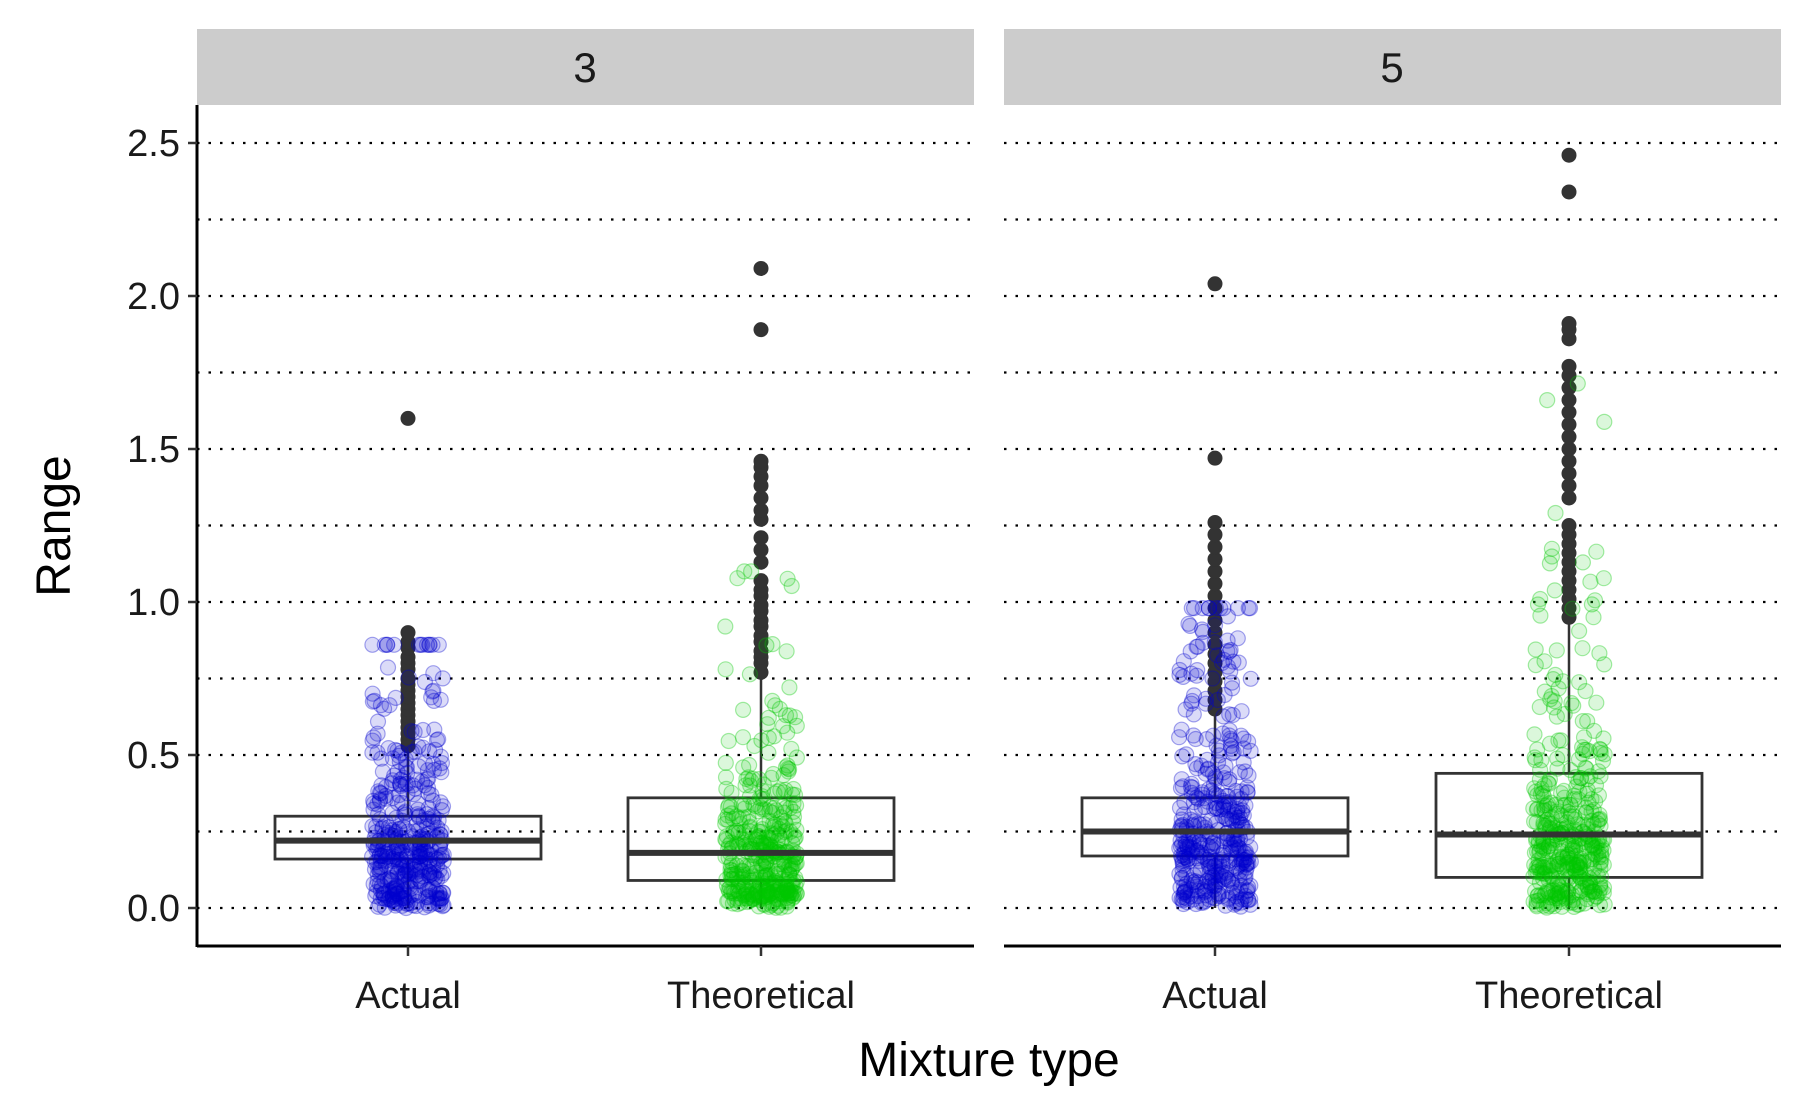 The height and width of the screenshot is (1113, 1800). I want to click on y-tick-label: 0.0, so click(153, 909).